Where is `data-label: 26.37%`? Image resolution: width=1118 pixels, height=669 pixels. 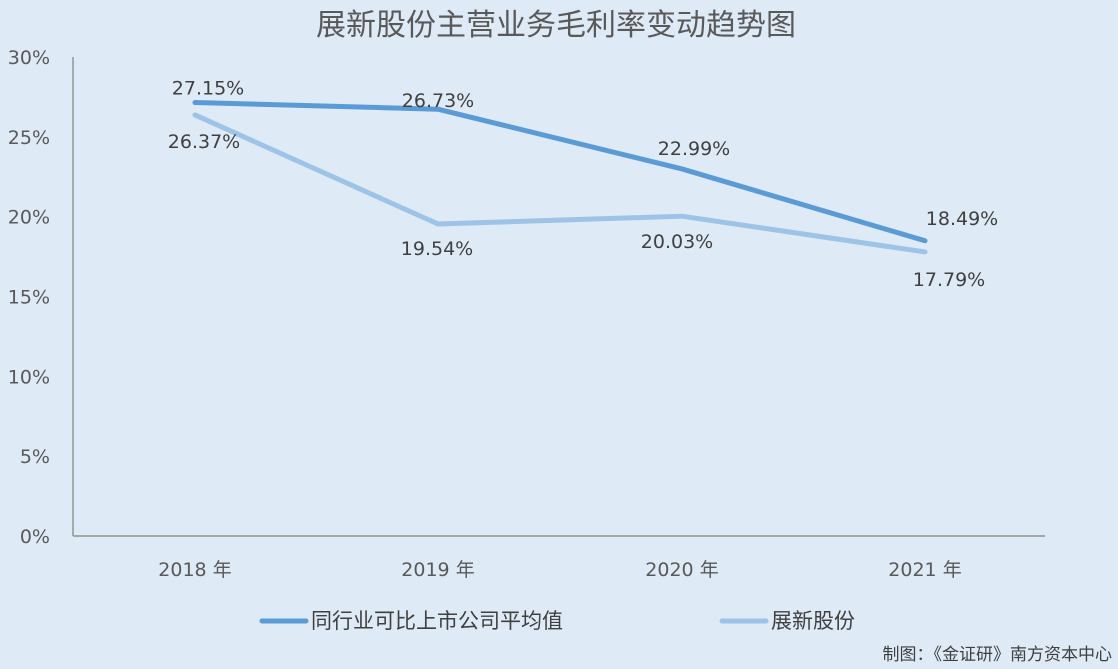
data-label: 26.37% is located at coordinates (204, 142).